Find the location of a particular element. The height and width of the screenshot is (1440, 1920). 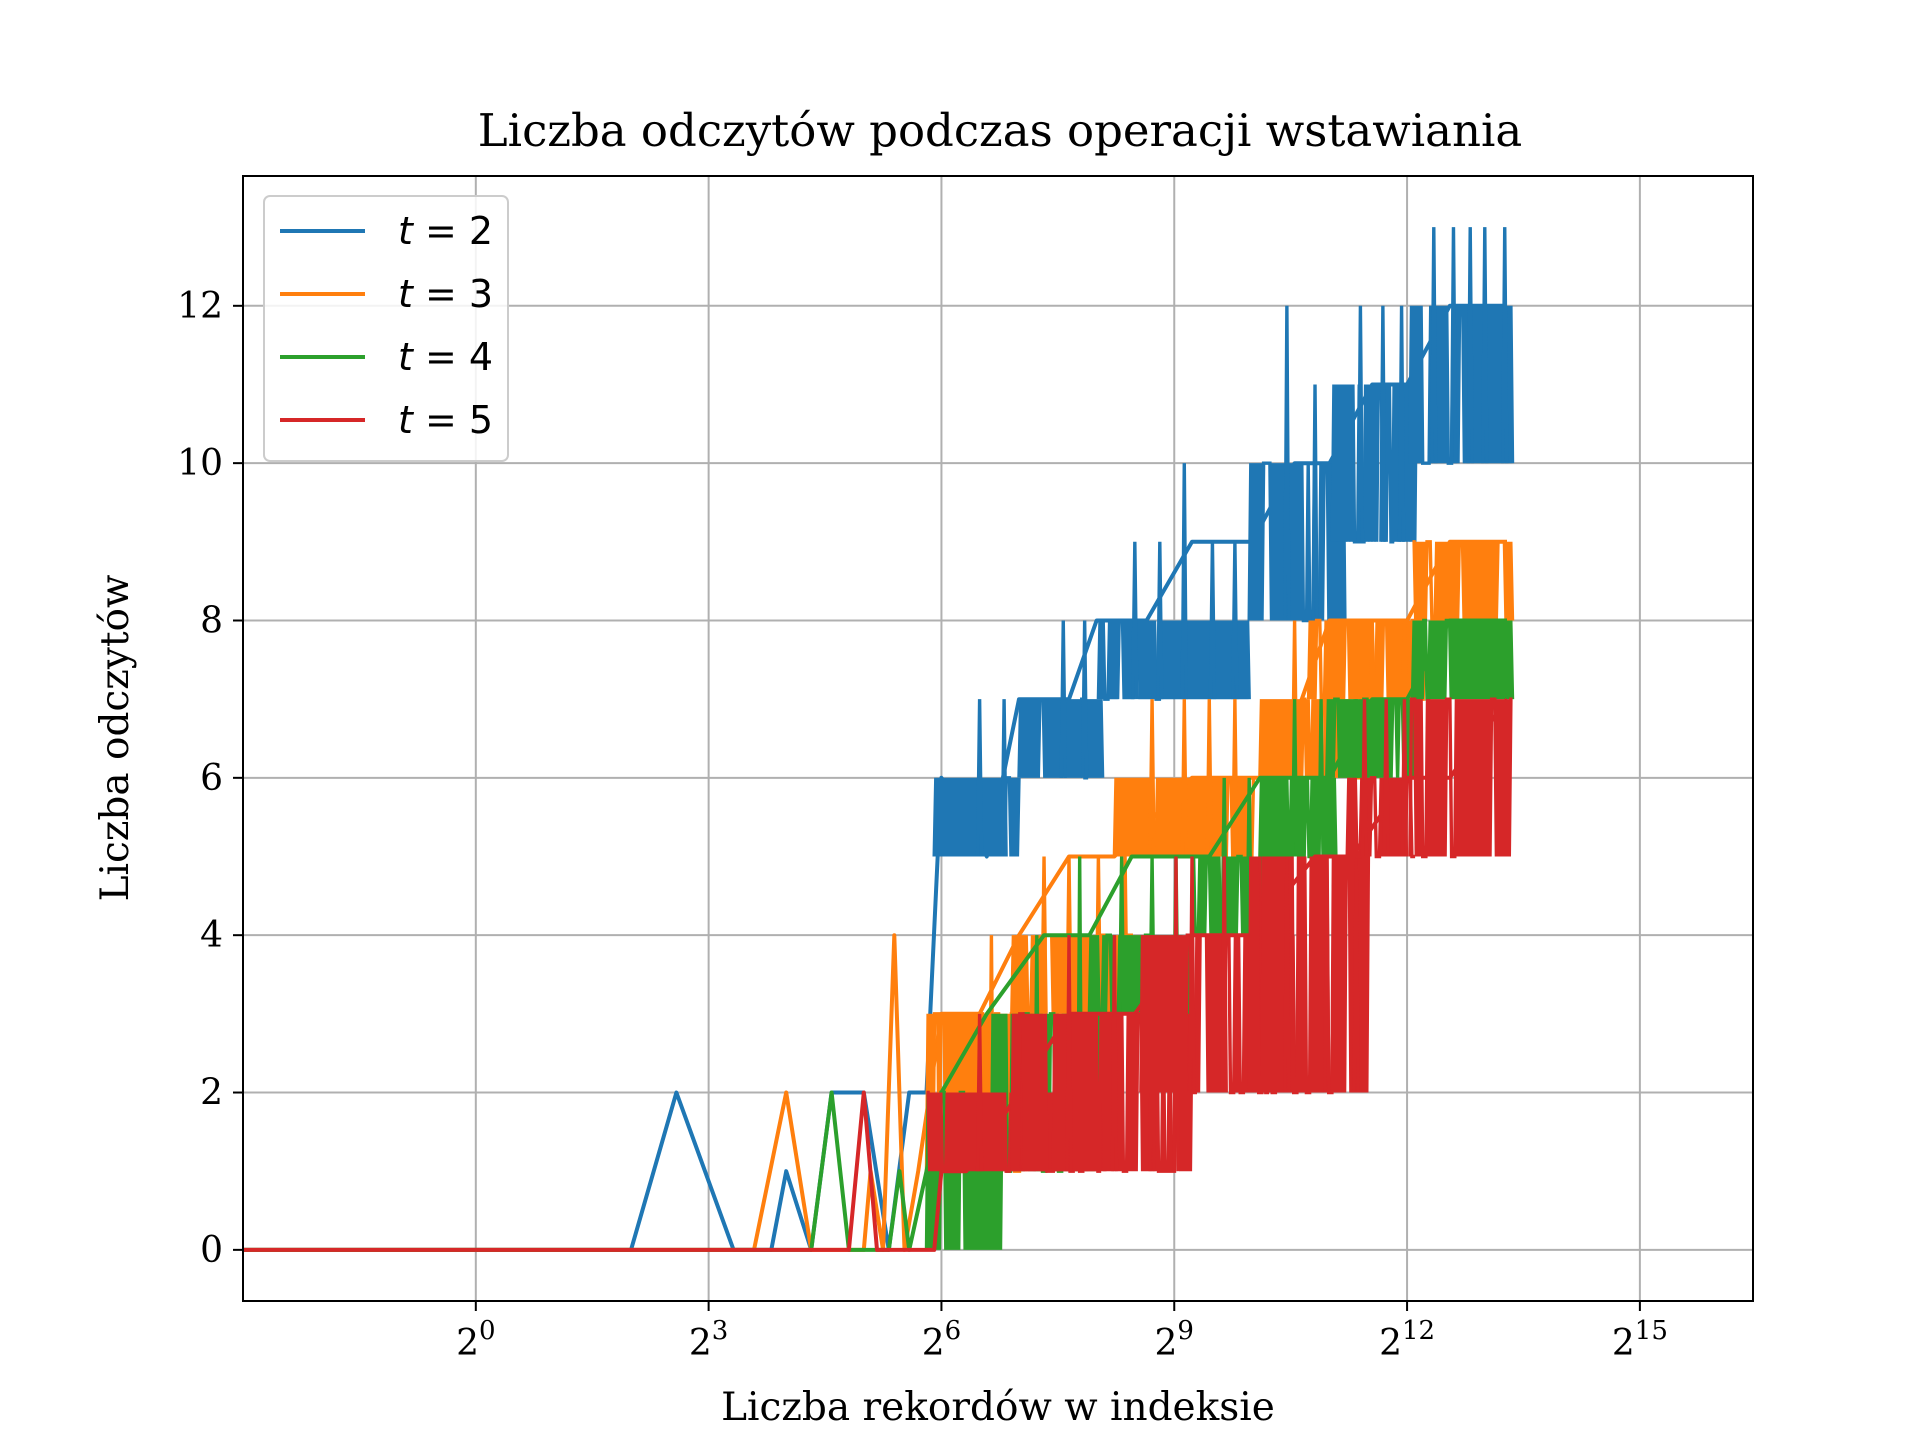

legend-label: t = 4 is located at coordinates (445, 357).